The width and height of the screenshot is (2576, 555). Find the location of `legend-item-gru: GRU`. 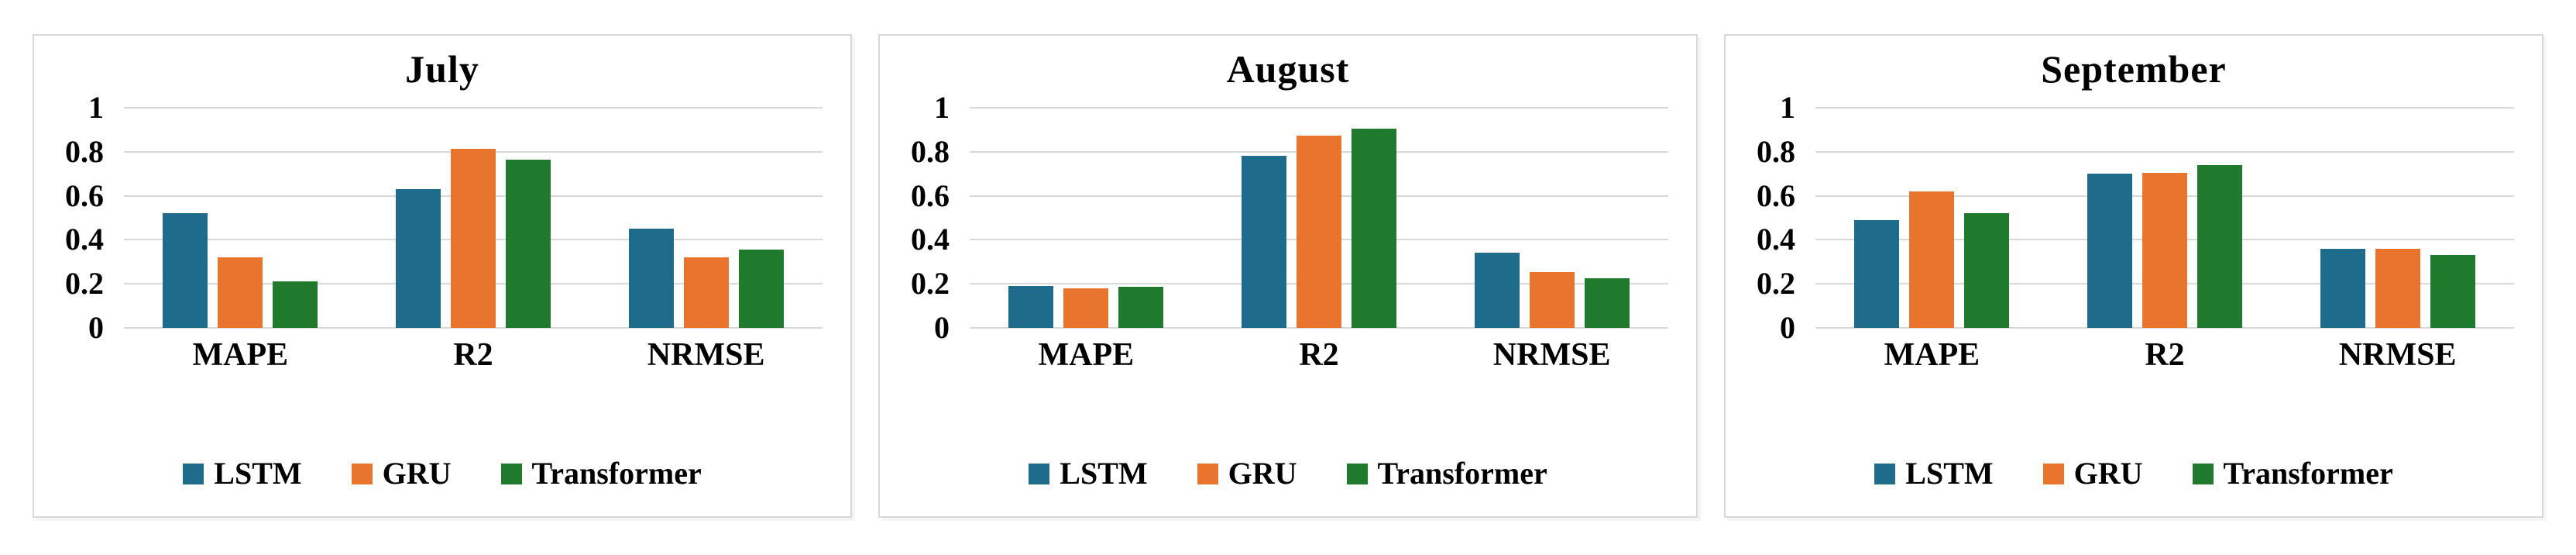

legend-item-gru: GRU is located at coordinates (2092, 473).